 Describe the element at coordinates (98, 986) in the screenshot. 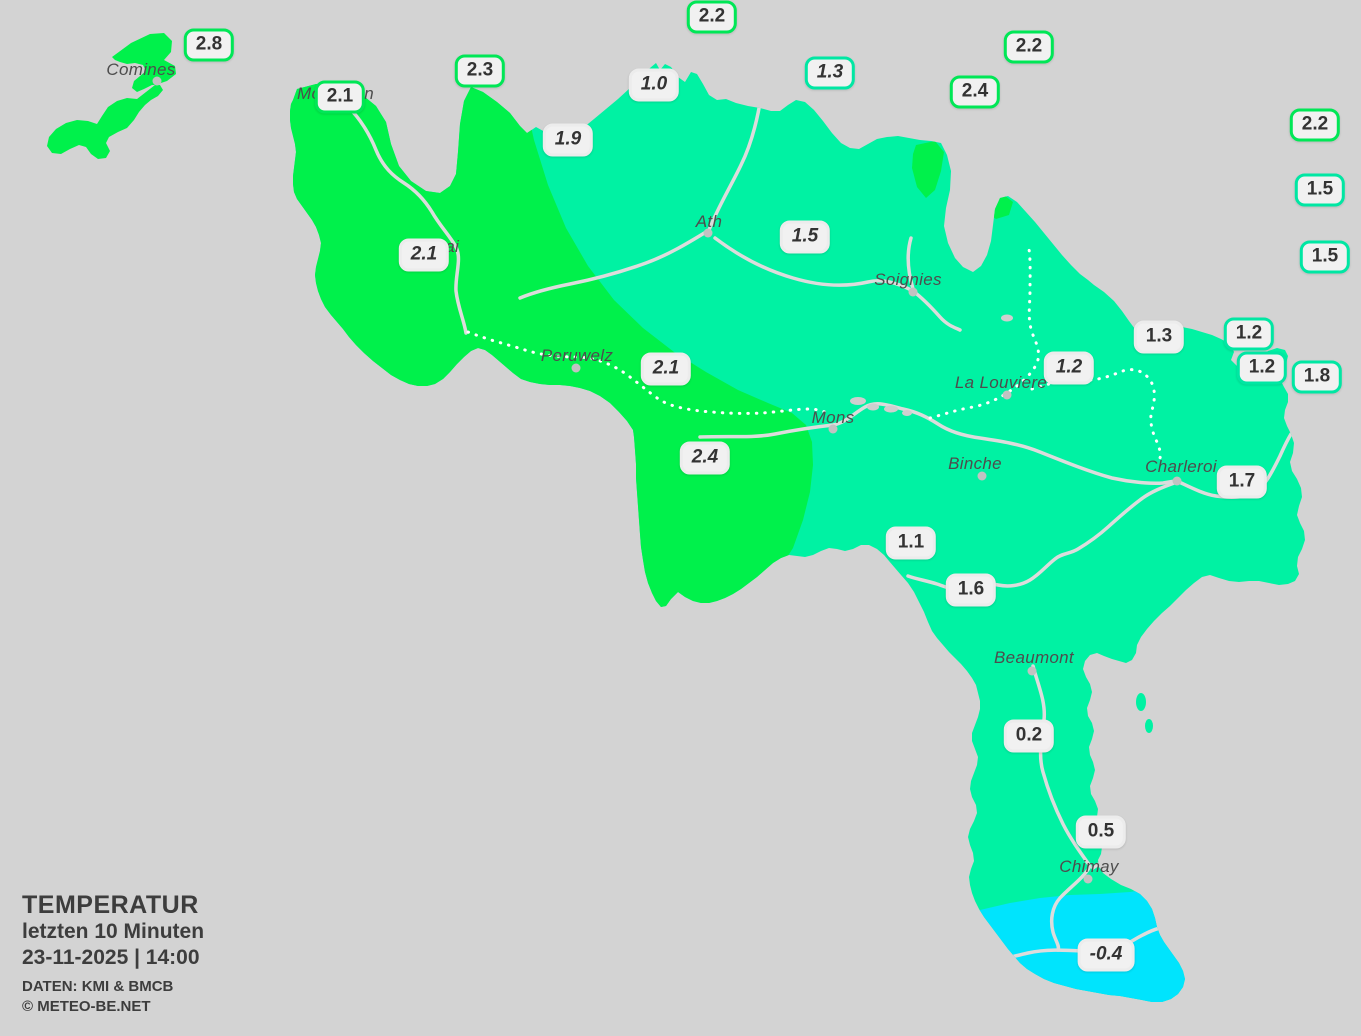

I see `data-source: DATEN: KMI & BMCB` at that location.